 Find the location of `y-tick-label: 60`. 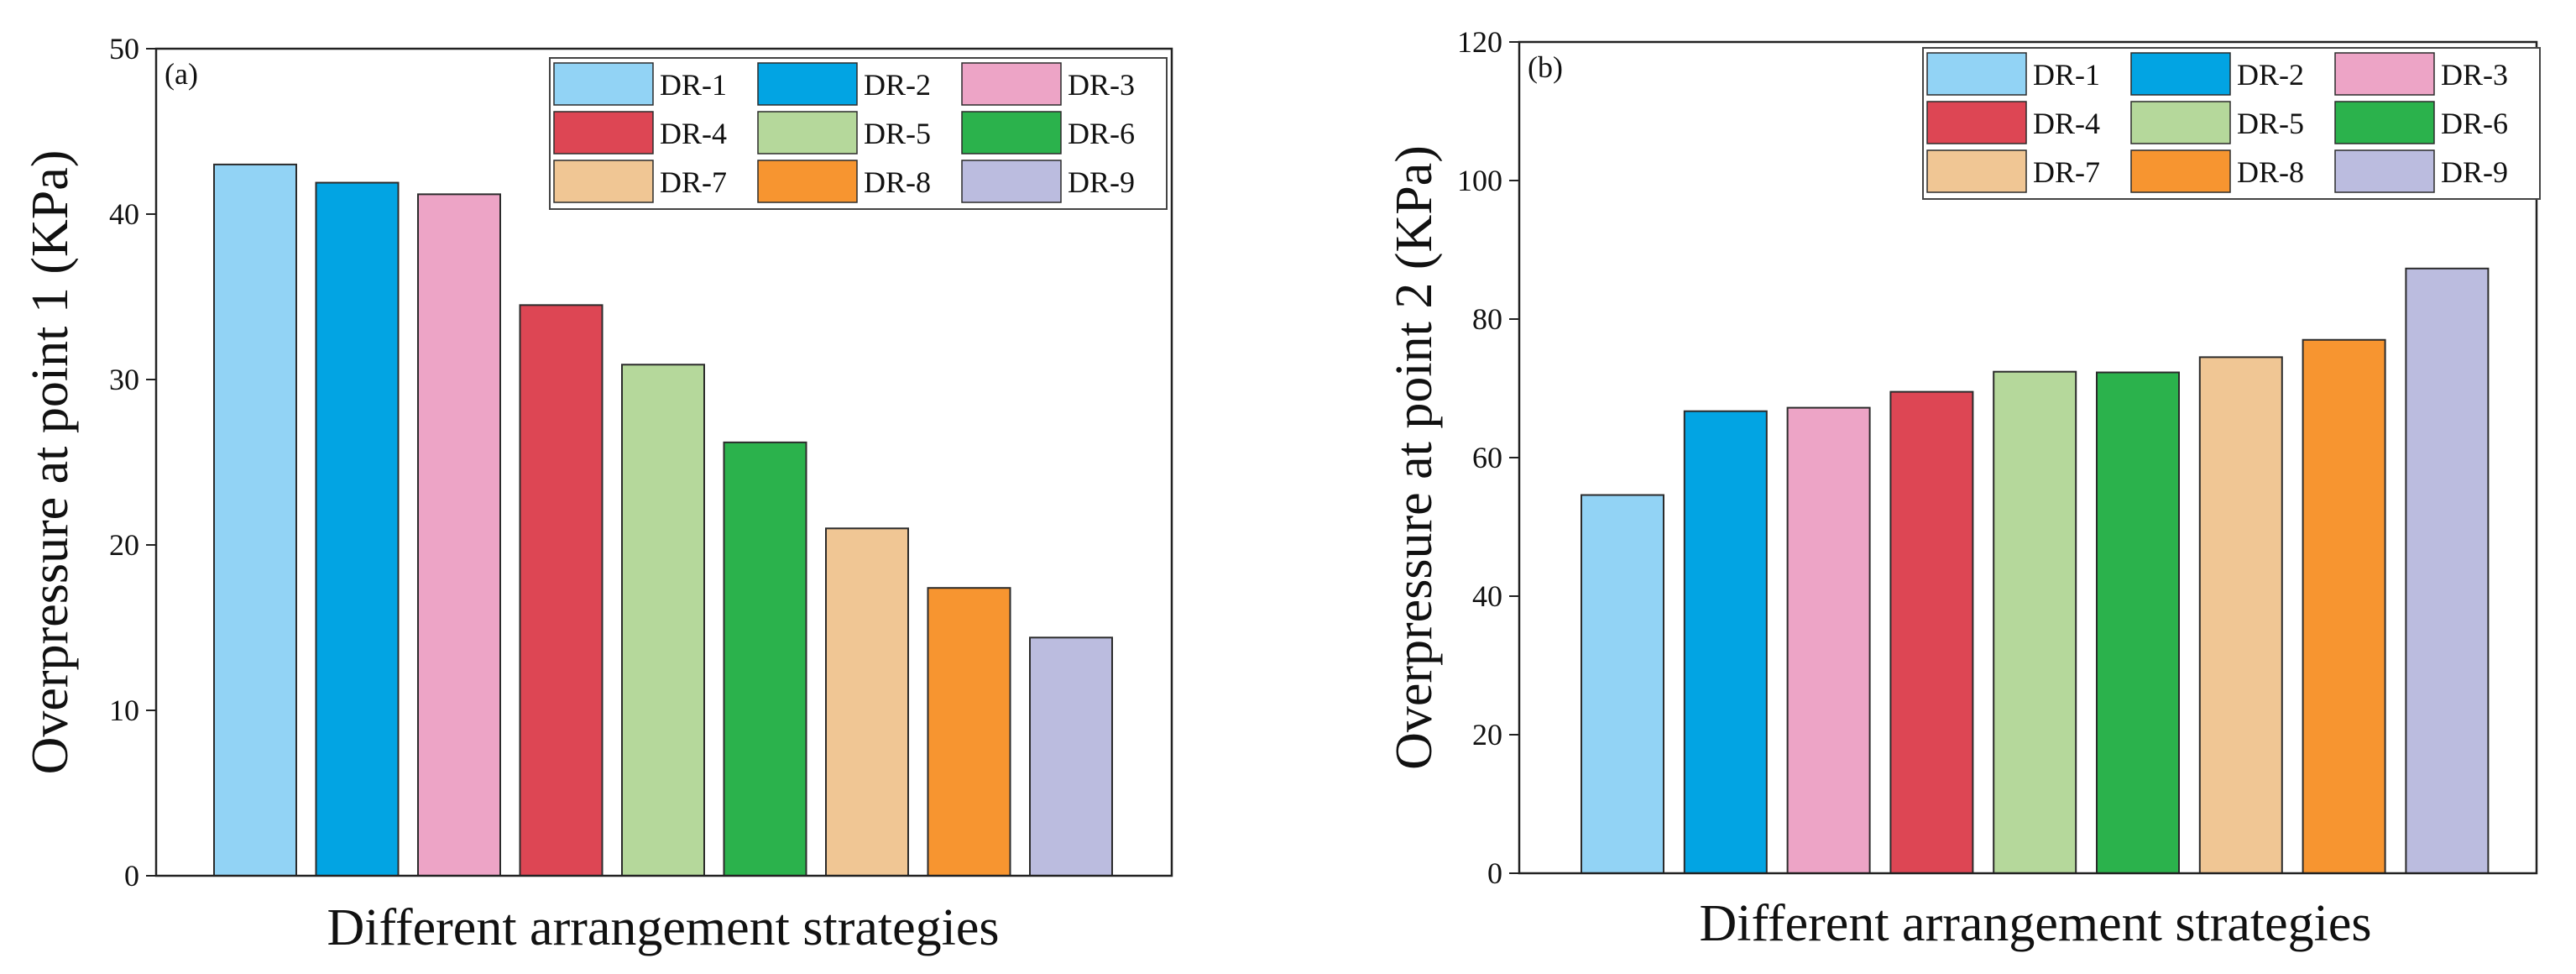

y-tick-label: 60 is located at coordinates (1487, 457).